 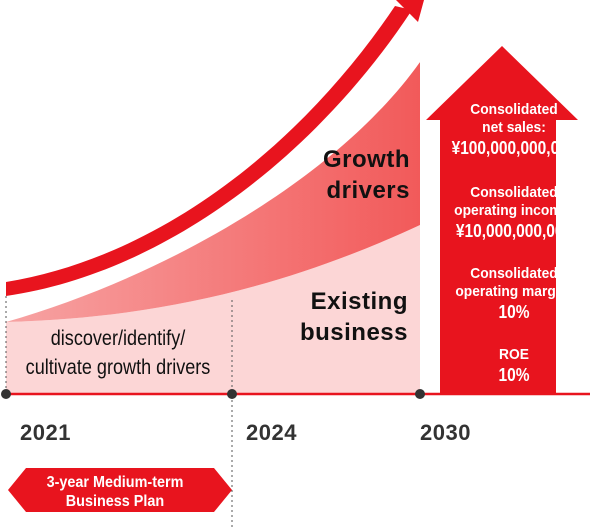 What do you see at coordinates (514, 210) in the screenshot?
I see `target-operating-income-label2: operating income:` at bounding box center [514, 210].